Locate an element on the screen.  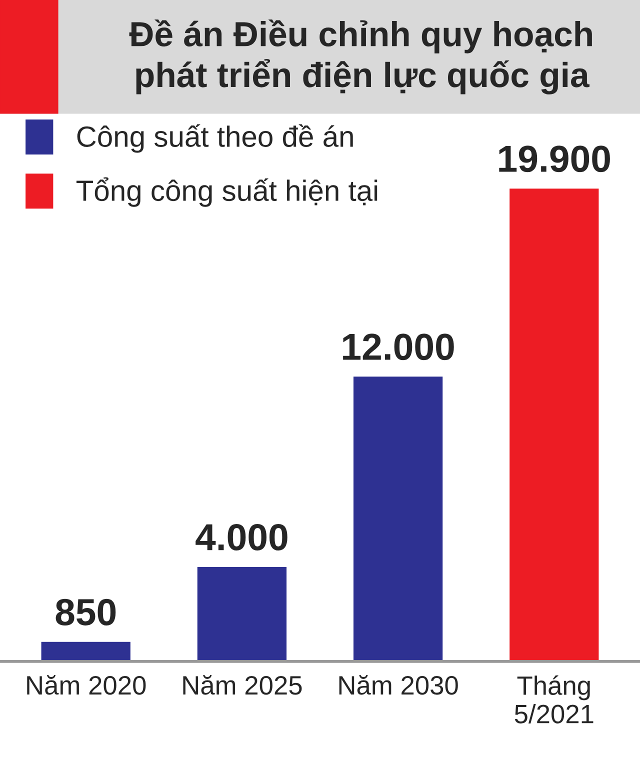
x-tick-label: Năm 2020 is located at coordinates (86, 684).